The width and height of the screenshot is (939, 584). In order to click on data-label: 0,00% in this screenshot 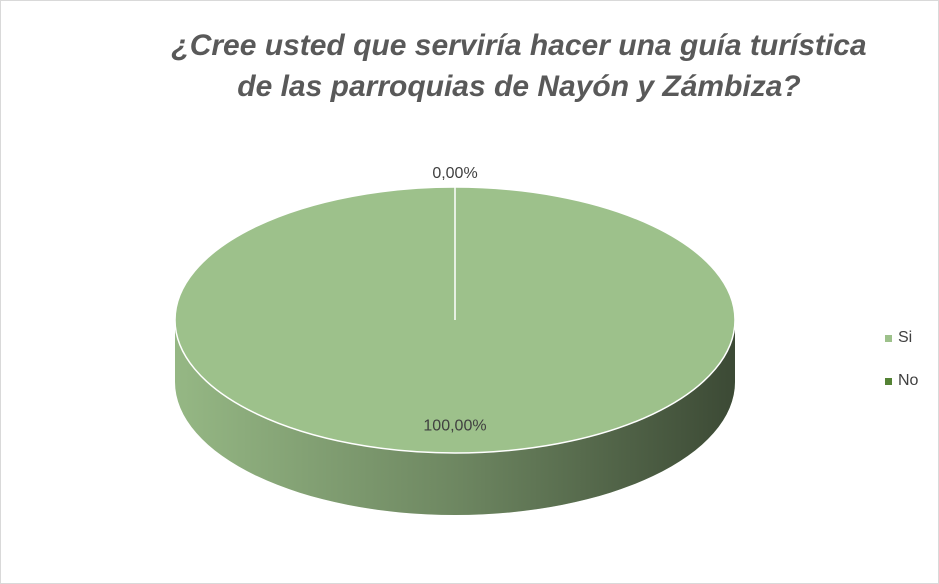, I will do `click(454, 173)`.